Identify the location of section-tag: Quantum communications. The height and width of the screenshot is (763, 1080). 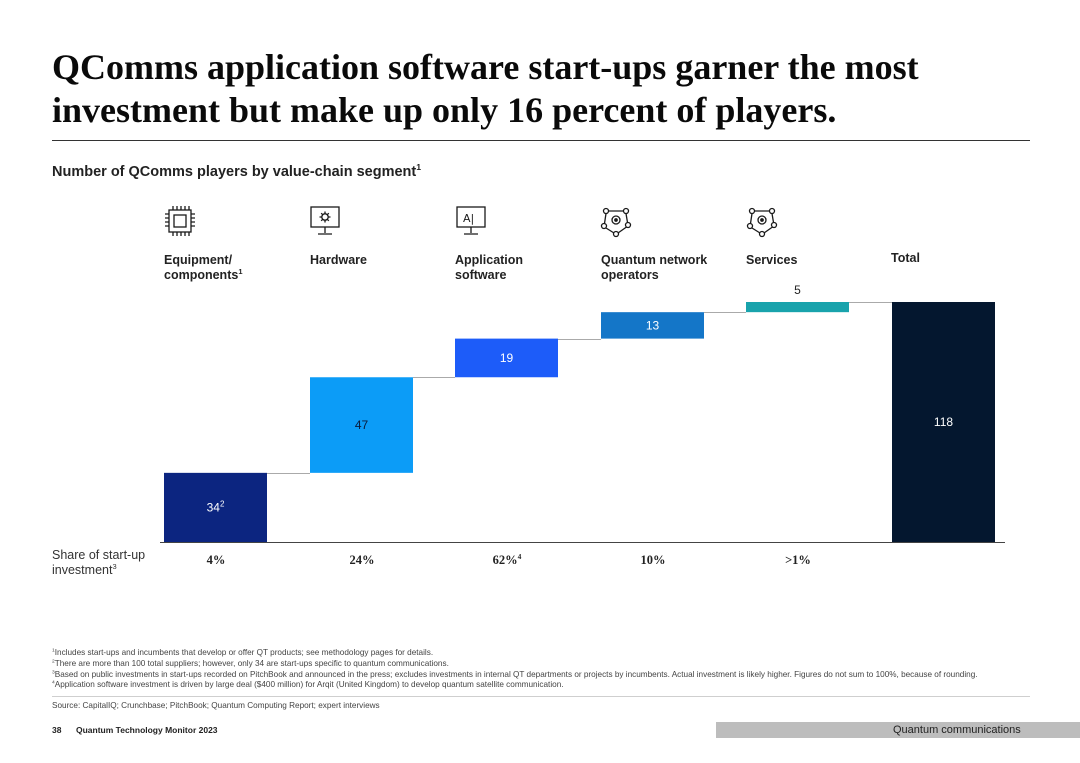
(898, 730).